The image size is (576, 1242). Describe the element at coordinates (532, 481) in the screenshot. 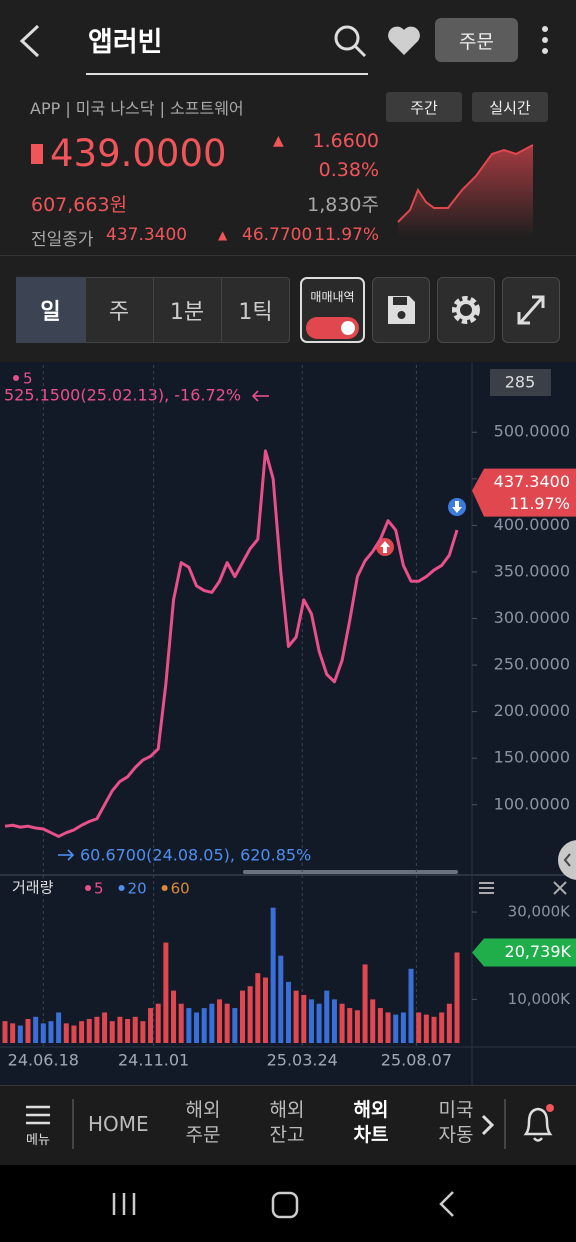

I see `current-price-label: 437.3400` at that location.